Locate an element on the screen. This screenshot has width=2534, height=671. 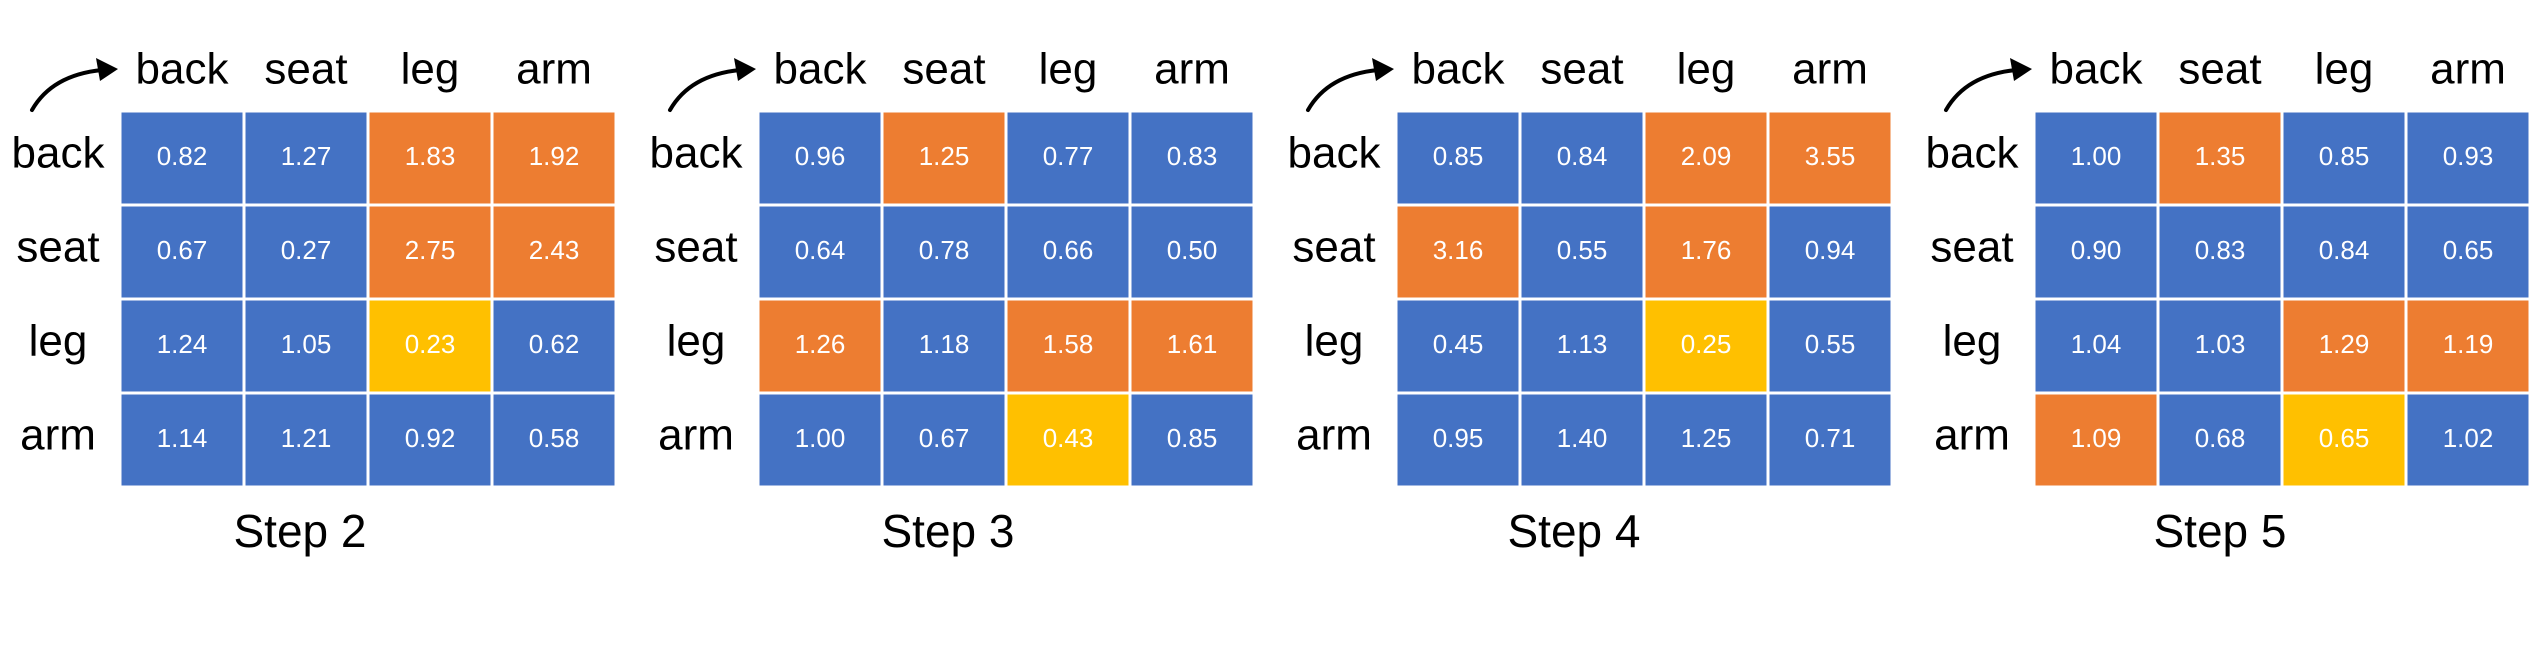
cell-value-label: 1.19 is located at coordinates (2468, 344).